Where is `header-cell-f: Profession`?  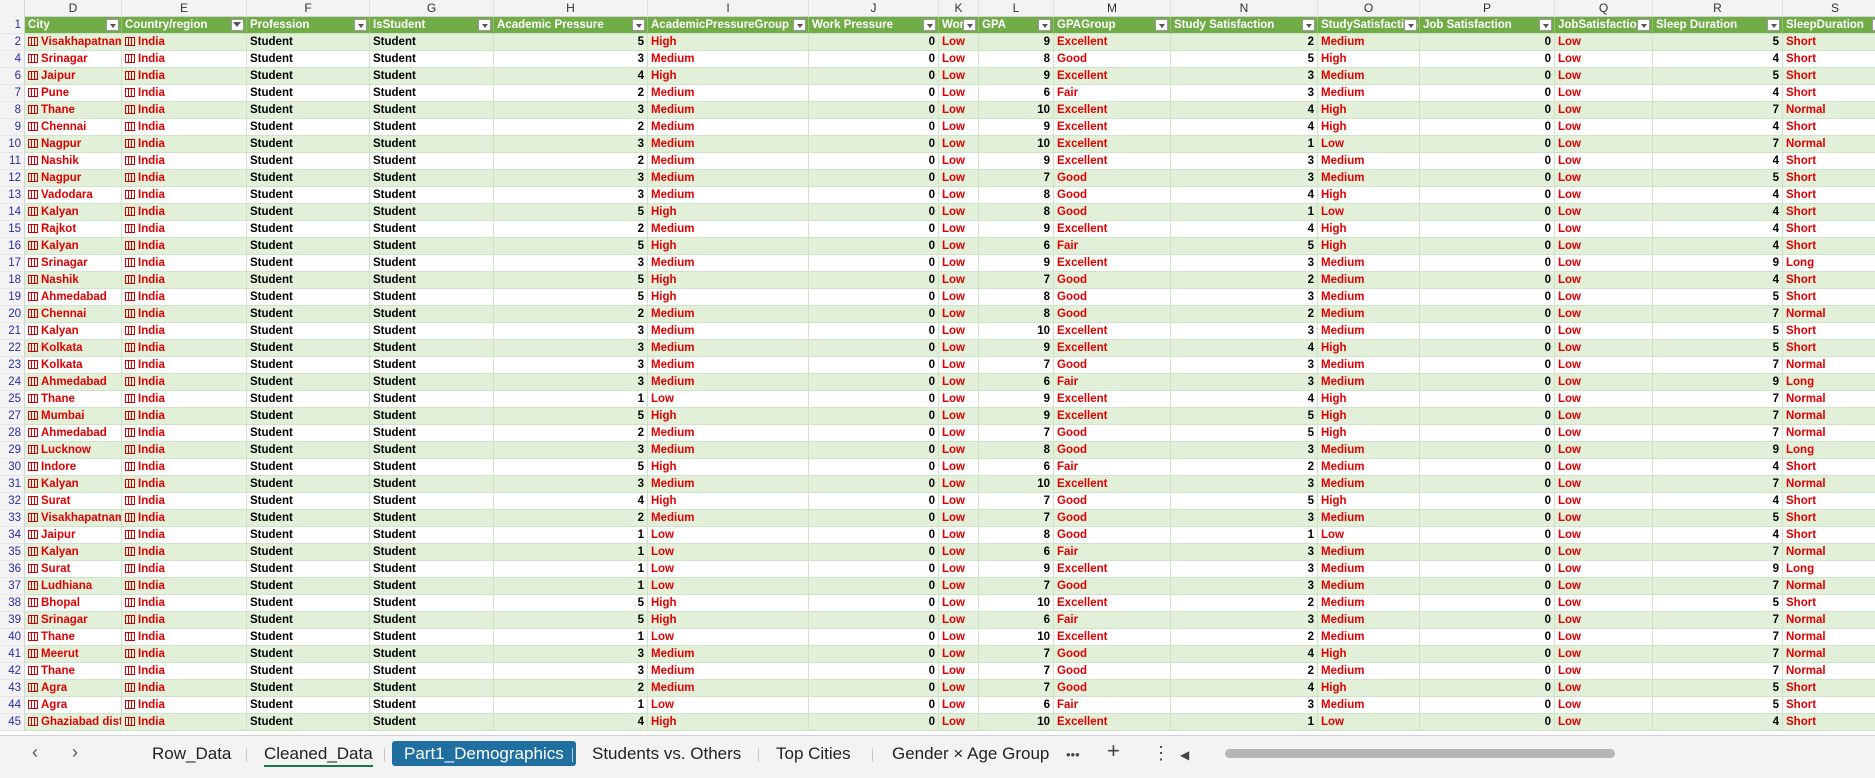
header-cell-f: Profession is located at coordinates (308, 25).